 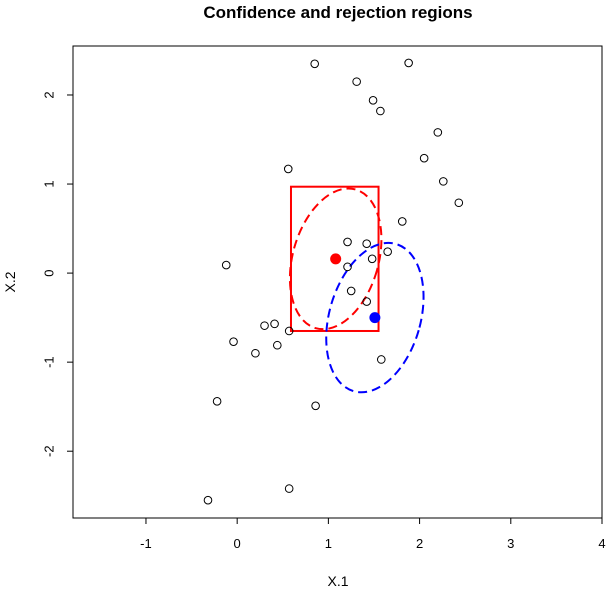 I want to click on blue-ellipse, so click(x=375, y=317).